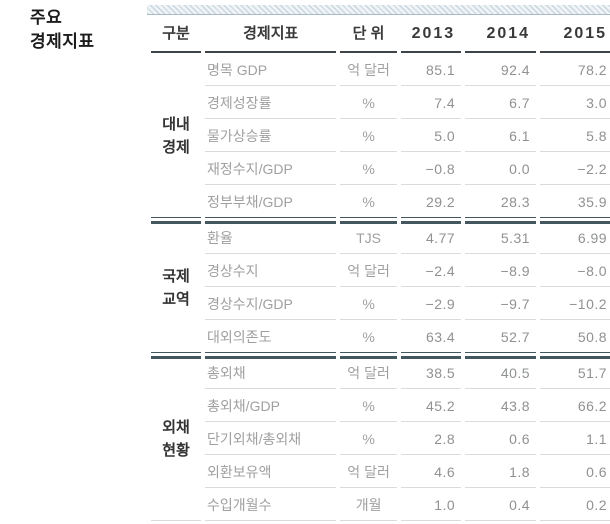 Image resolution: width=610 pixels, height=524 pixels. What do you see at coordinates (431, 372) in the screenshot?
I see `value-cell-2013: 38.5` at bounding box center [431, 372].